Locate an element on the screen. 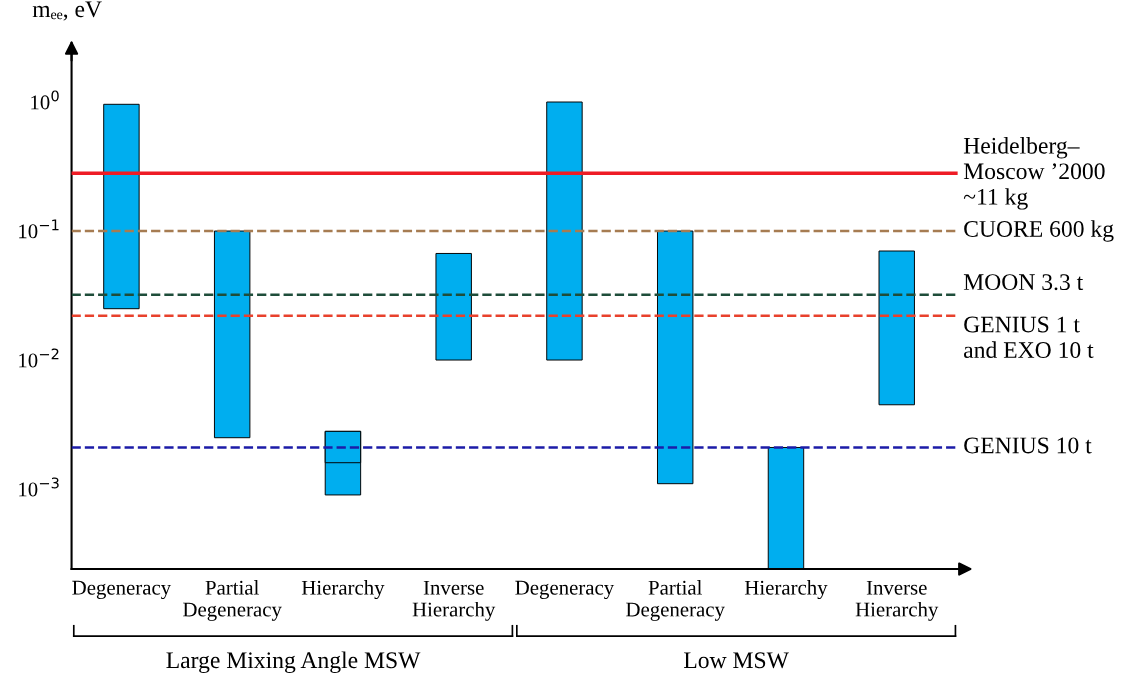 The height and width of the screenshot is (679, 1136). ref-line-label: MOON 3.3 t is located at coordinates (1023, 282).